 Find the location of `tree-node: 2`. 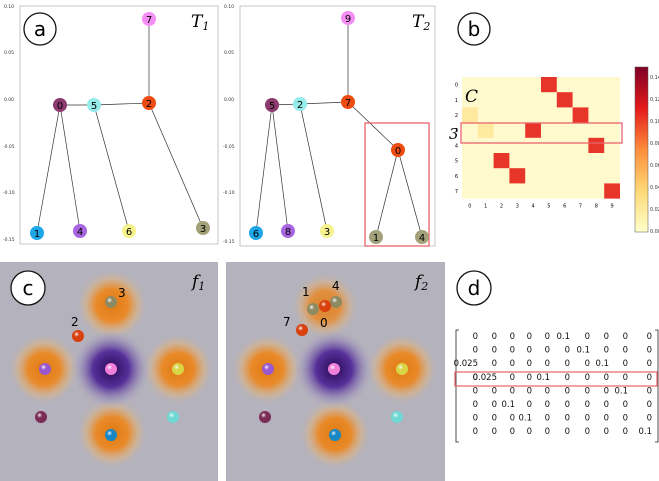

tree-node: 2 is located at coordinates (149, 103).